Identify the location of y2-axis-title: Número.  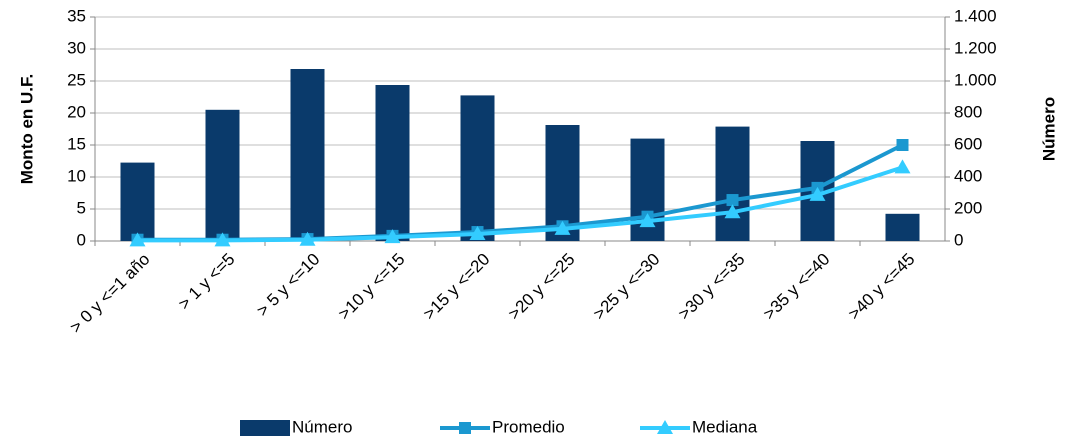
(1048, 129).